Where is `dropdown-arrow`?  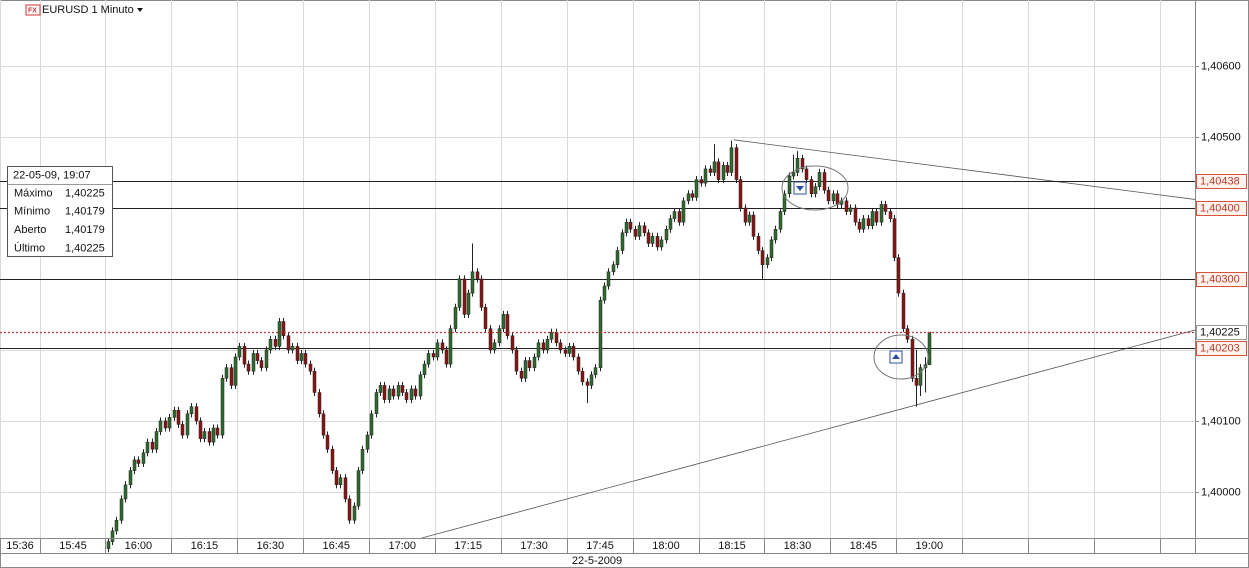
dropdown-arrow is located at coordinates (140, 10).